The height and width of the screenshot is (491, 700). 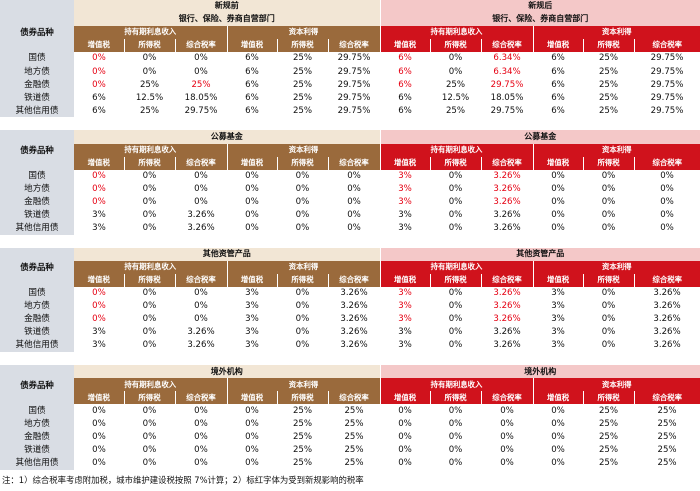 I want to click on section-title-old: 银行、保险、券商自营部门, so click(x=227, y=20).